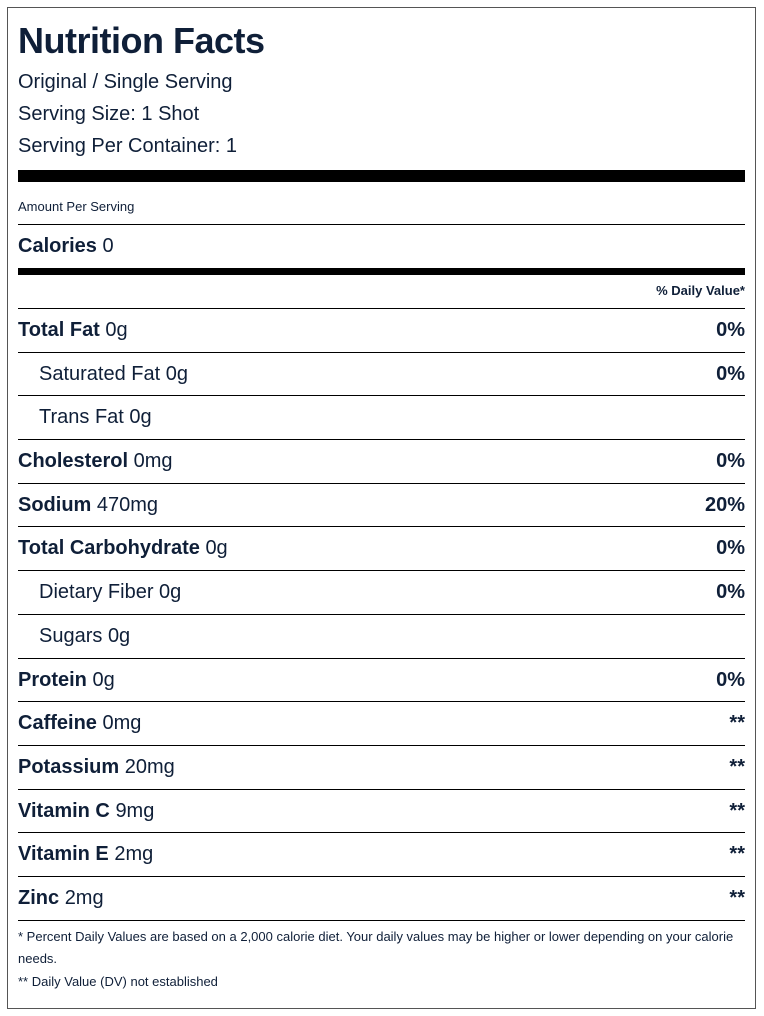 This screenshot has width=764, height=1016. I want to click on nutrient: Protein 0g, so click(66, 680).